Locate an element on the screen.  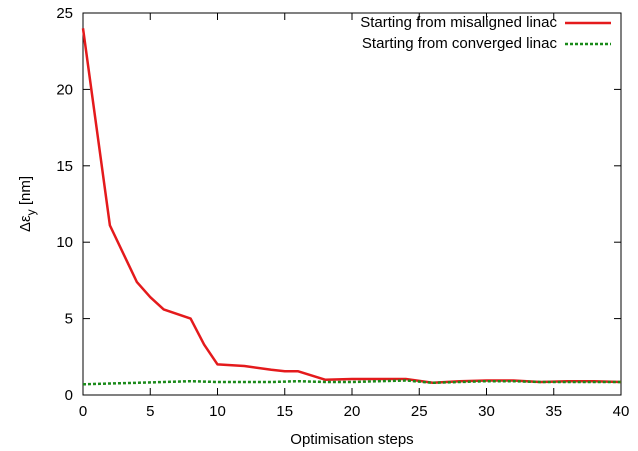
y-tick-label: 0 is located at coordinates (69, 395).